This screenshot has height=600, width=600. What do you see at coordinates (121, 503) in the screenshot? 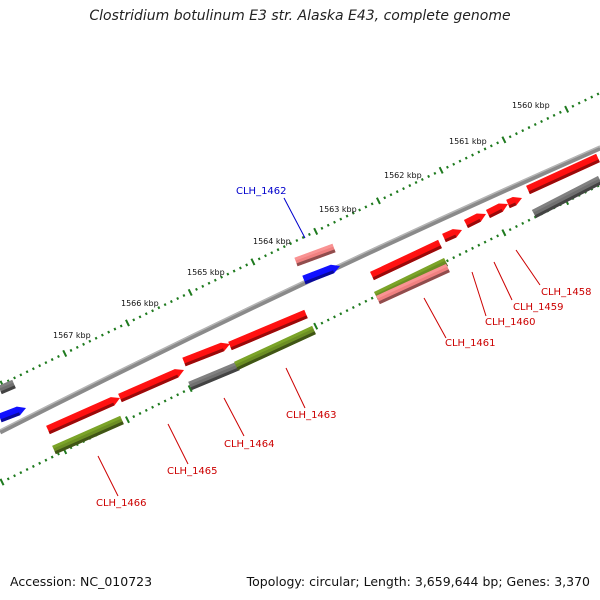
I see `gene-label-clh-1466: CLH_1466` at bounding box center [121, 503].